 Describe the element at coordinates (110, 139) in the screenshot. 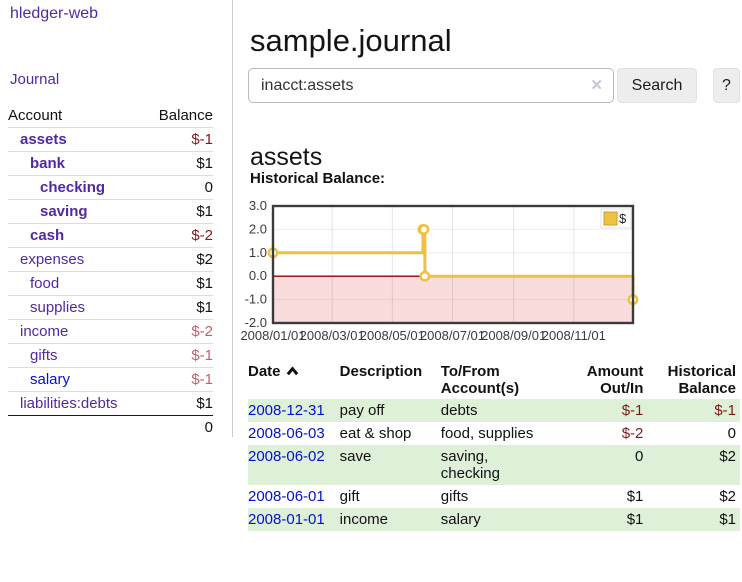

I see `account-row: assets $-1` at that location.